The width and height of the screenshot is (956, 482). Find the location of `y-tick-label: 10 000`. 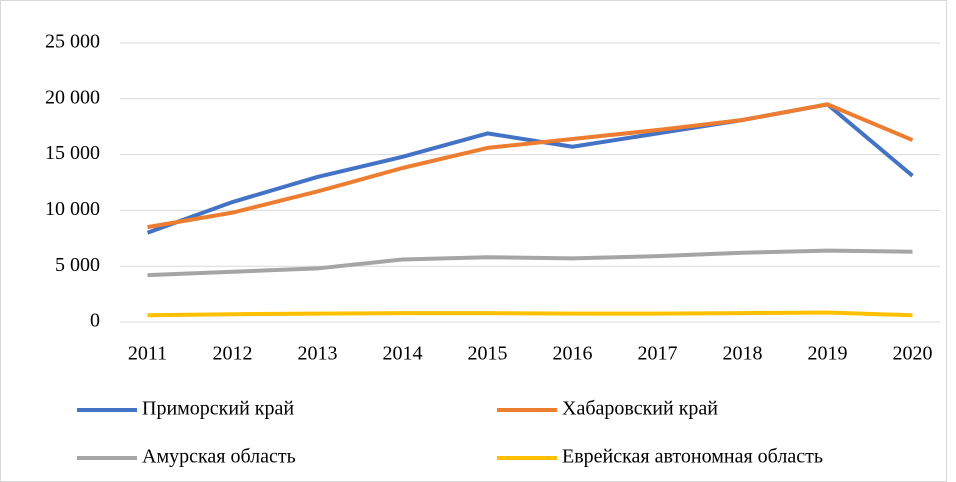

y-tick-label: 10 000 is located at coordinates (72, 209).